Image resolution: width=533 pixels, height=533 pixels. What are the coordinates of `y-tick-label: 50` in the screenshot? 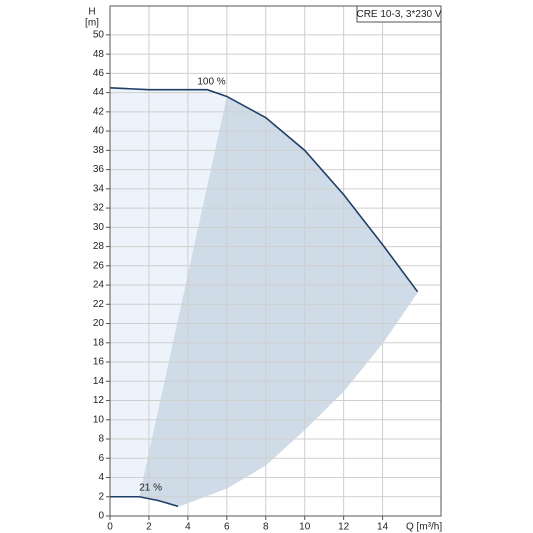 It's located at (99, 35).